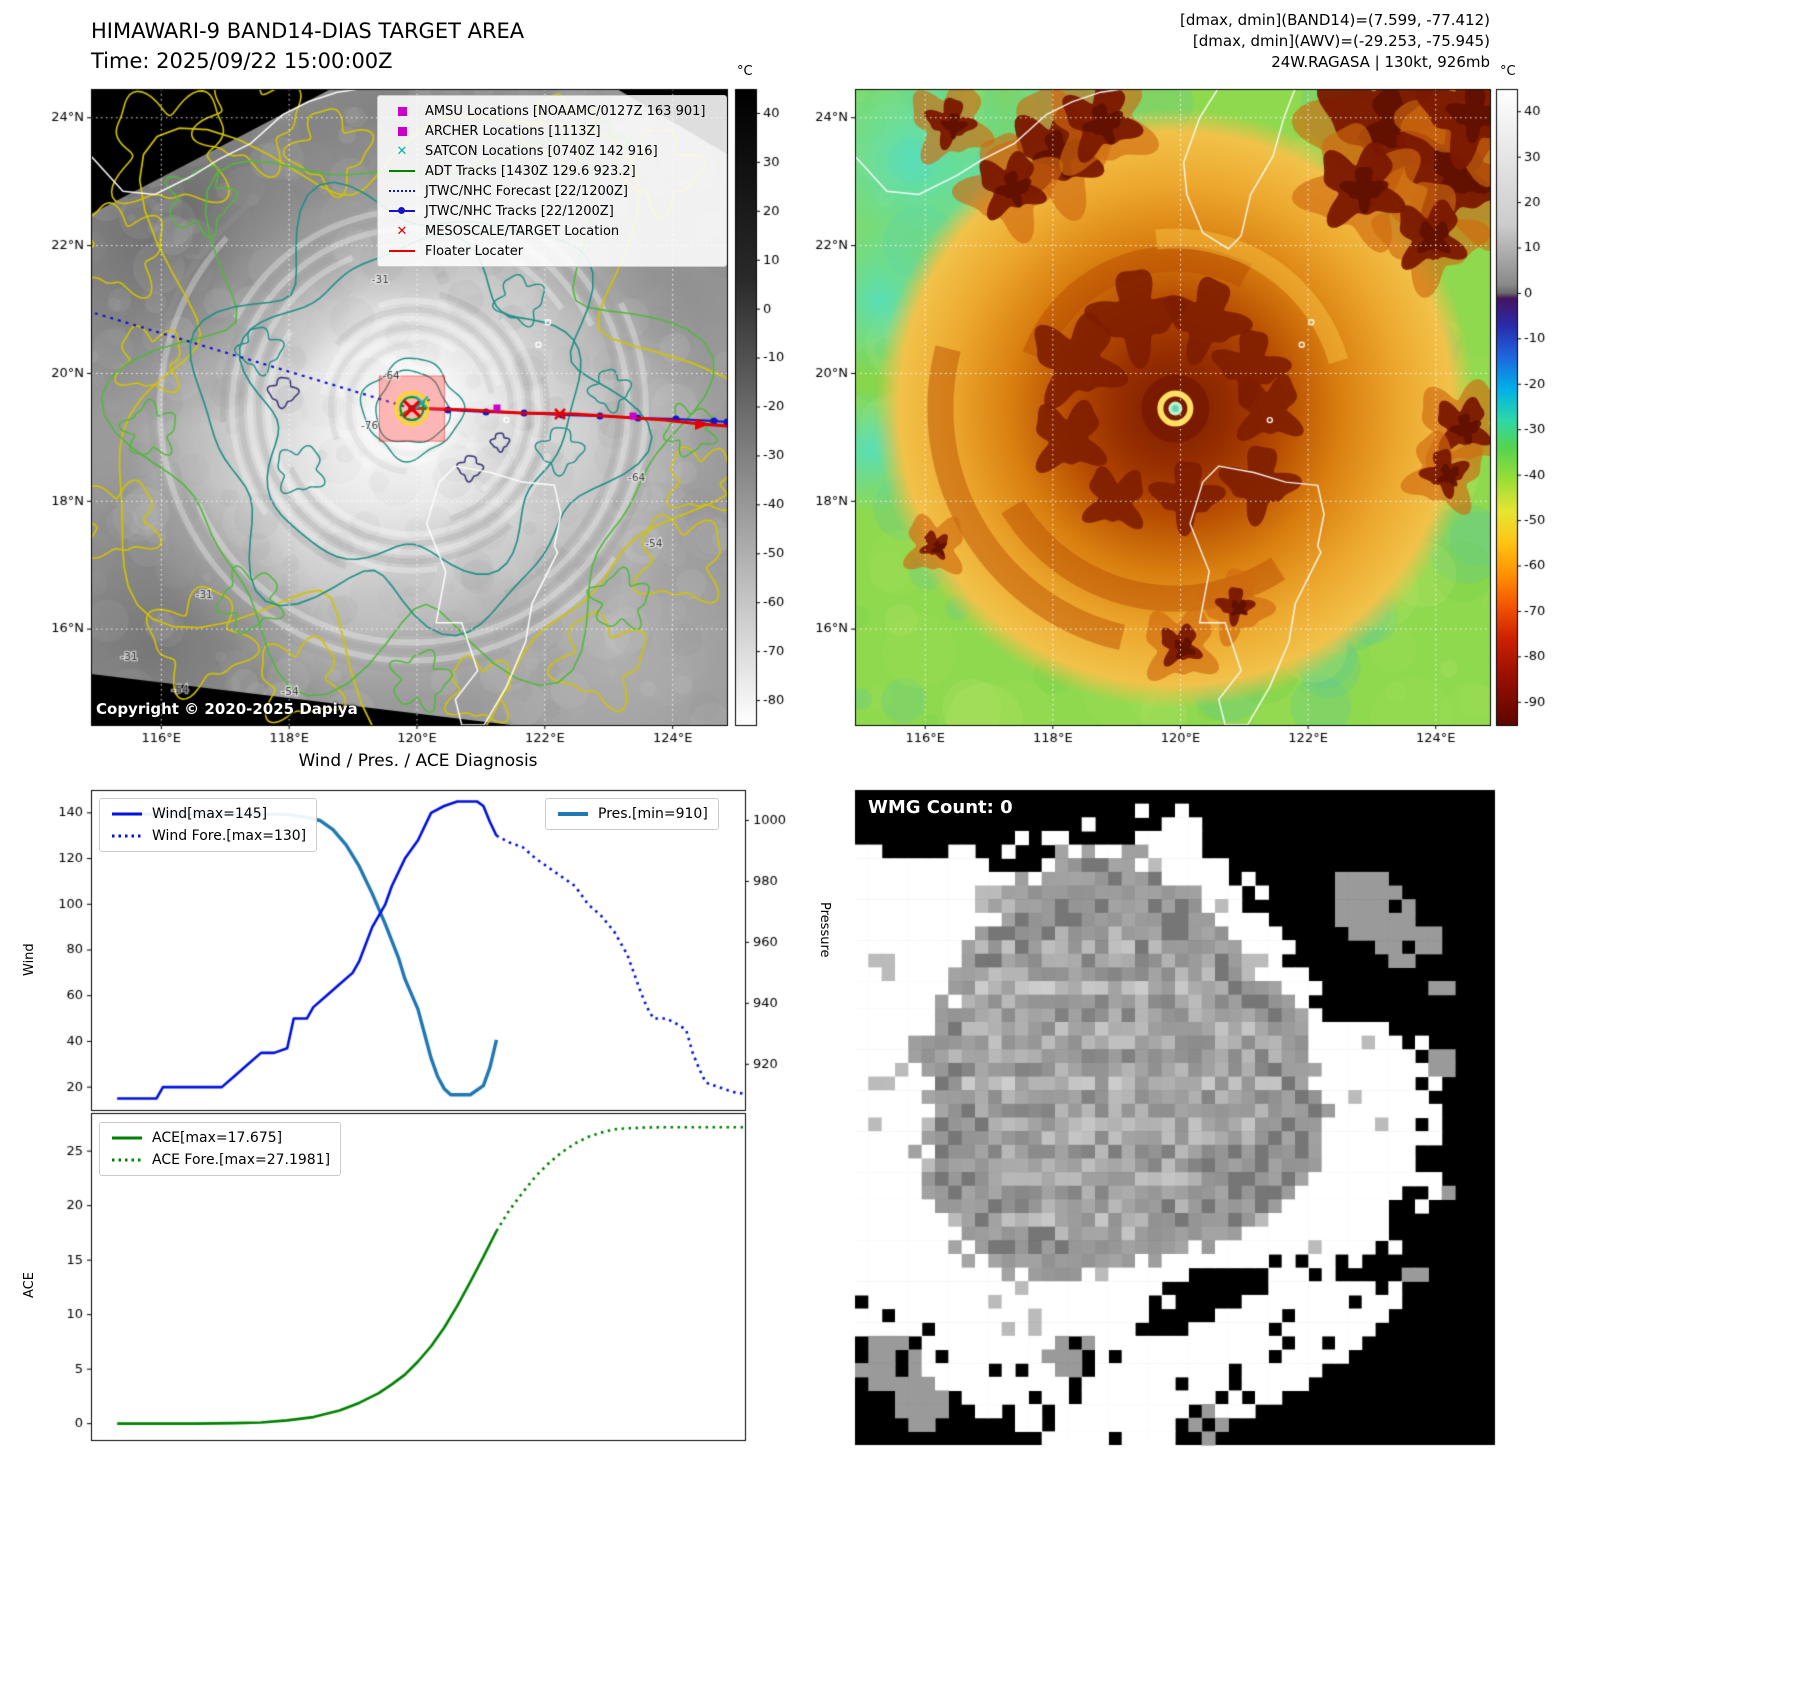 This screenshot has width=1797, height=1690. Describe the element at coordinates (526, 191) in the screenshot. I see `legend-label: JTWC/NHC Forecast [22/1200Z]` at that location.